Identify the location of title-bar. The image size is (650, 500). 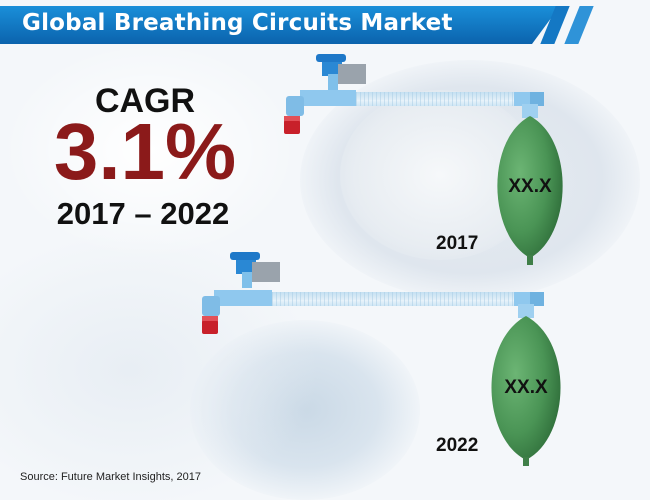
(280, 25).